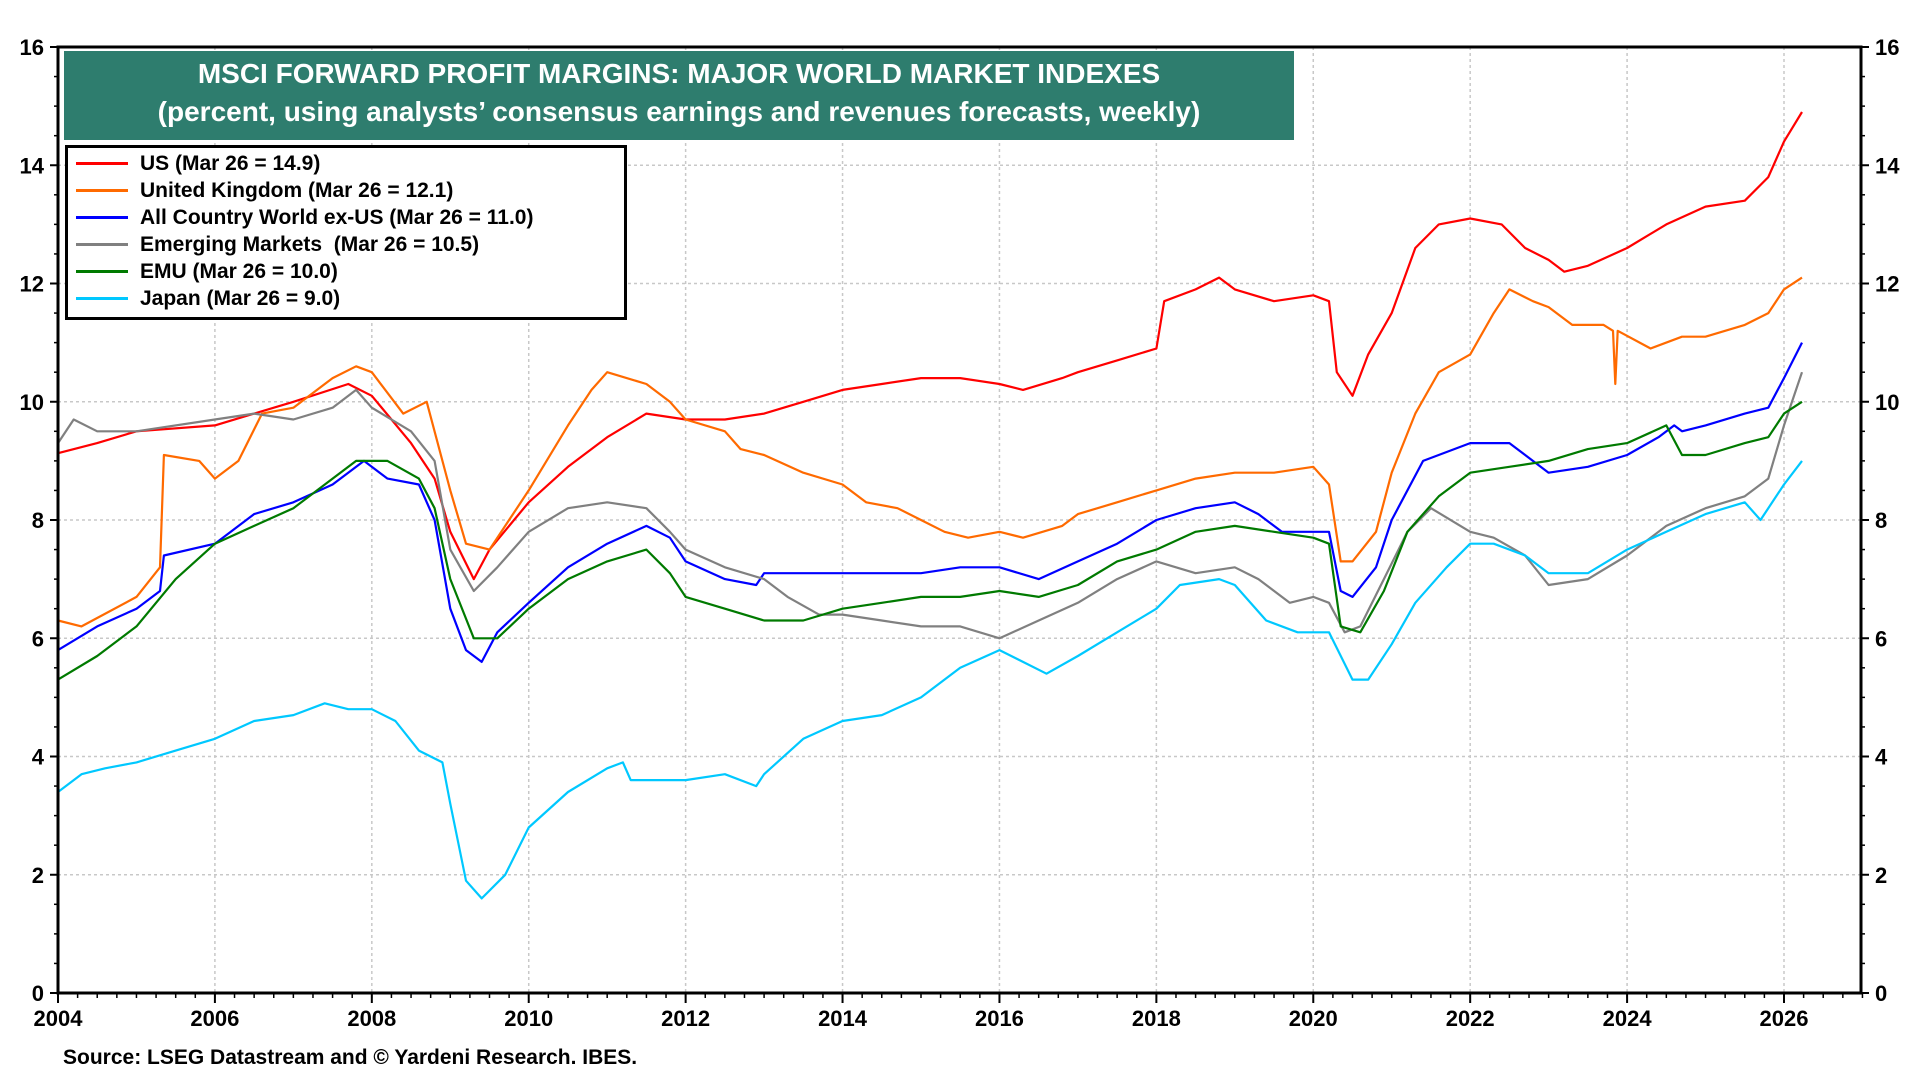 This screenshot has height=1080, width=1920. Describe the element at coordinates (685, 1018) in the screenshot. I see `x-tick-label: 2012` at that location.